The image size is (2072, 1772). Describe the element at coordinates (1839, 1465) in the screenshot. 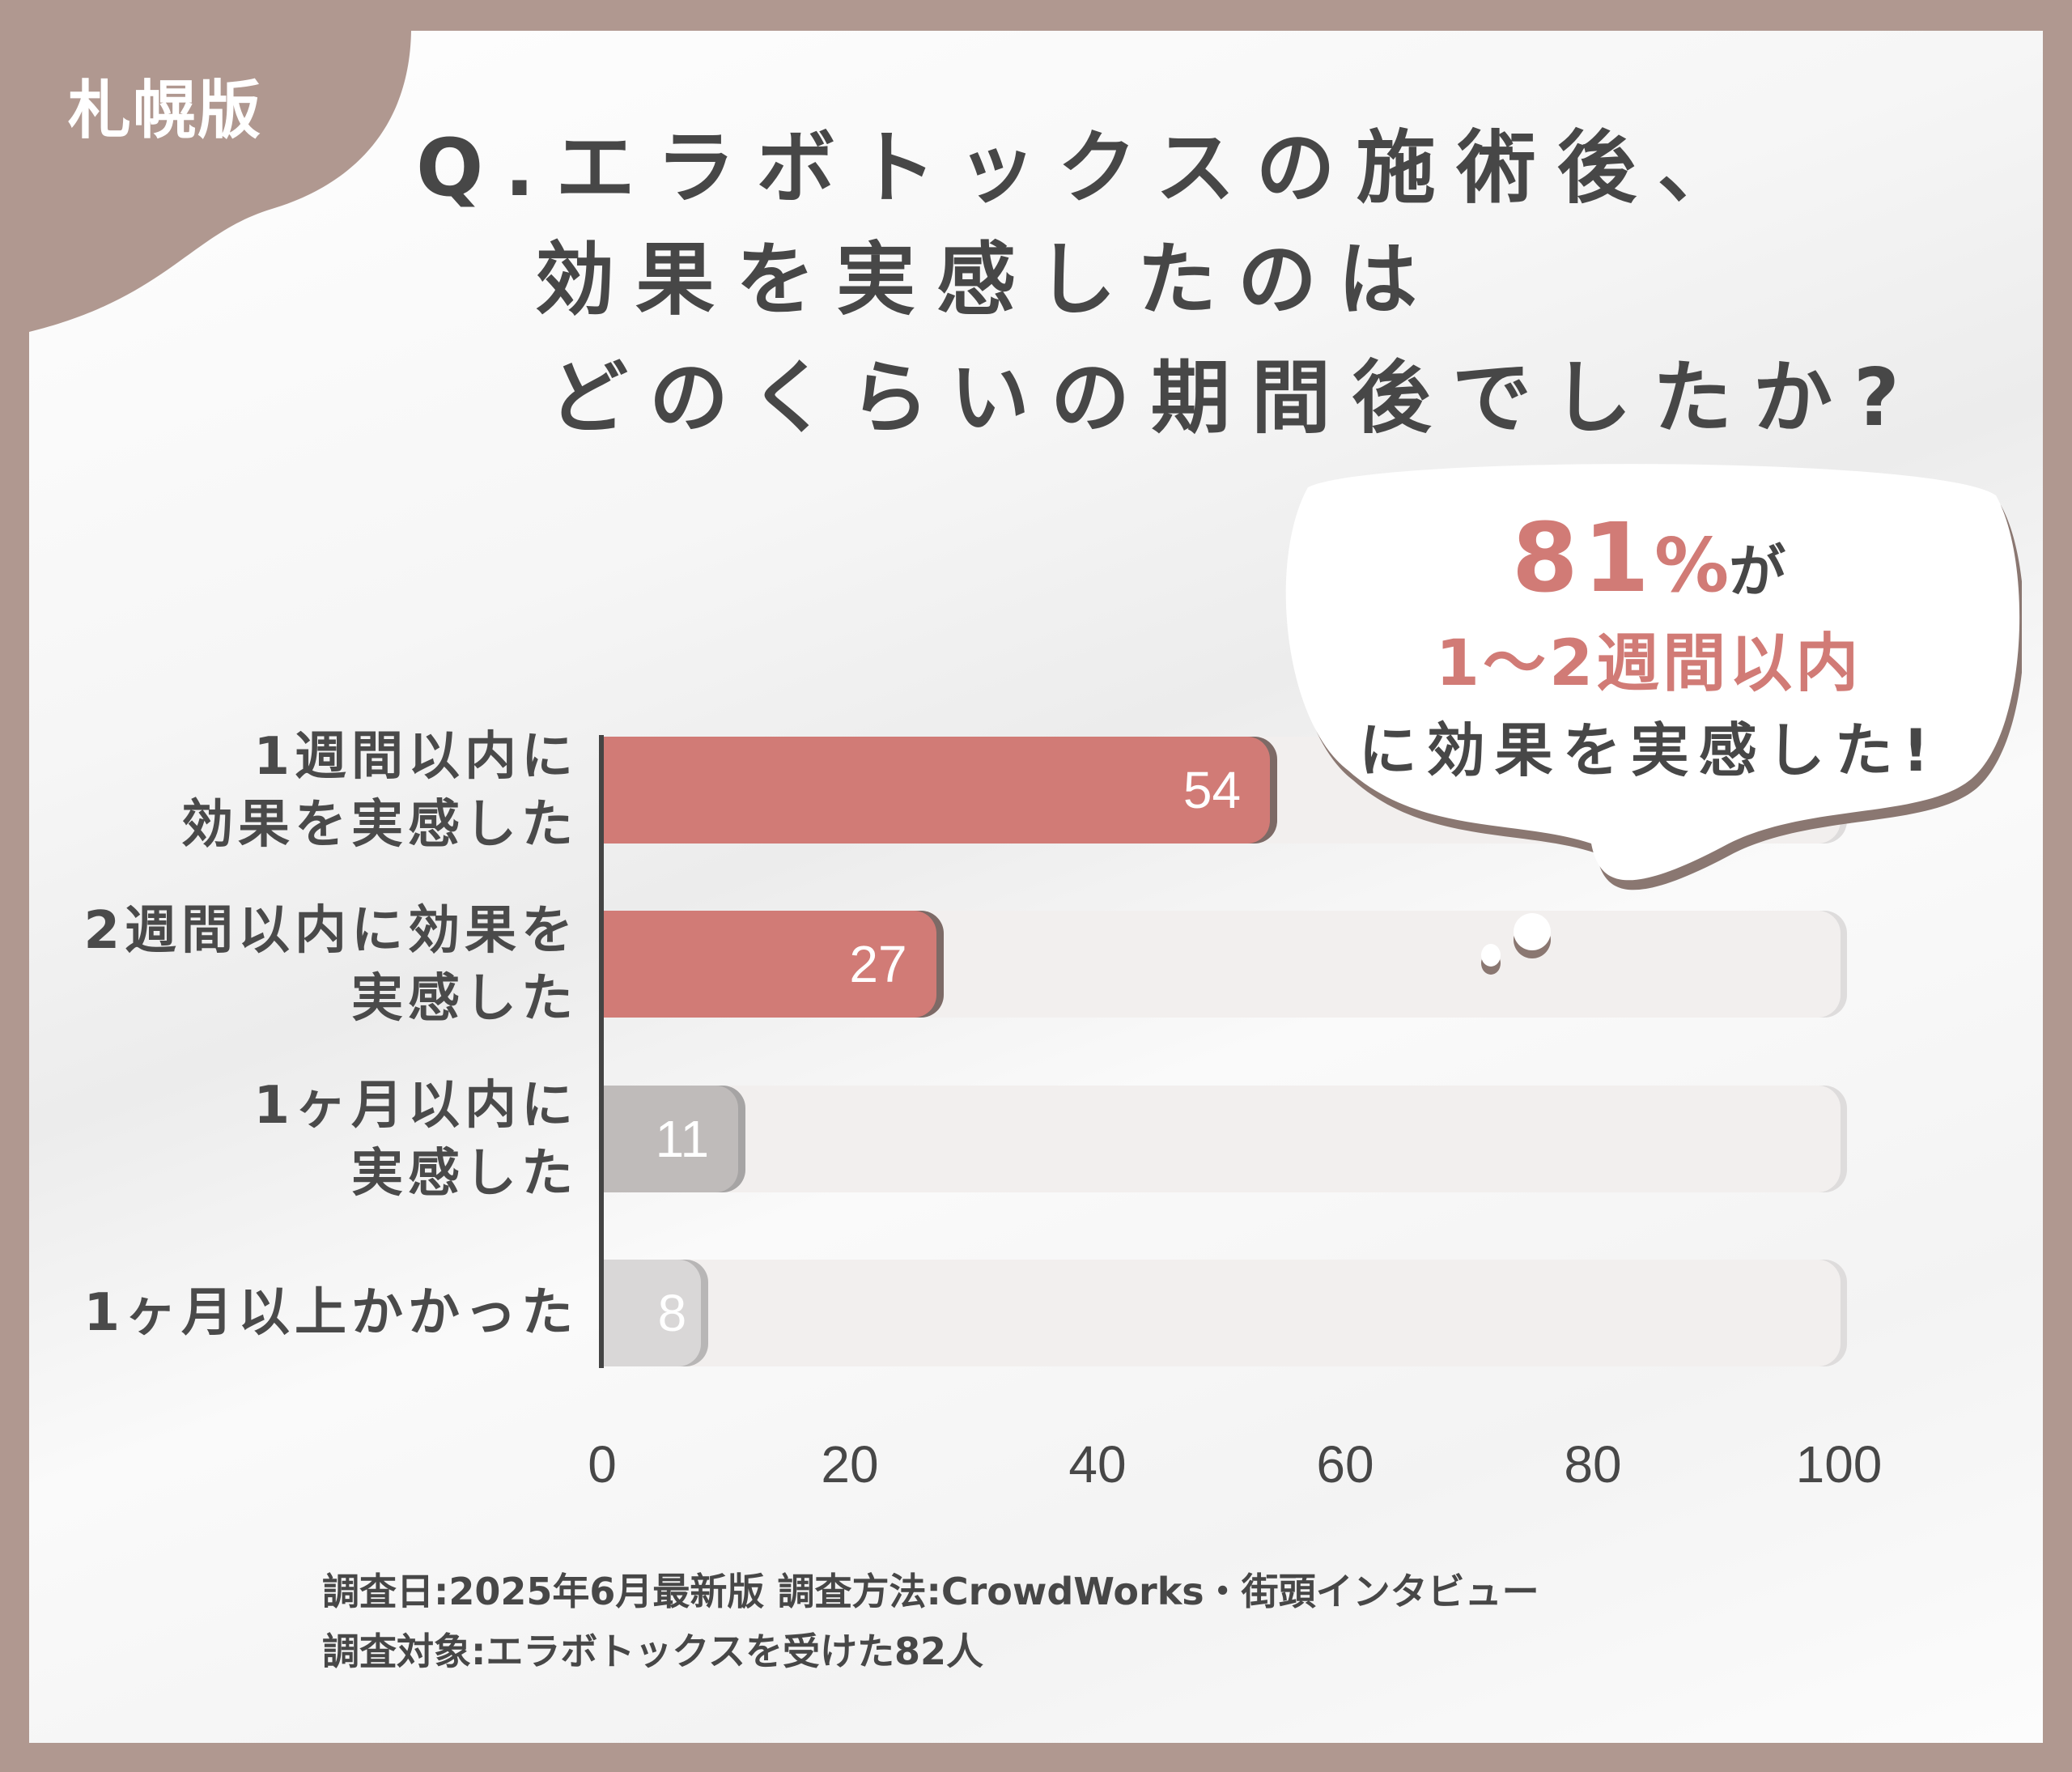

I see `x-tick-100: 100` at that location.